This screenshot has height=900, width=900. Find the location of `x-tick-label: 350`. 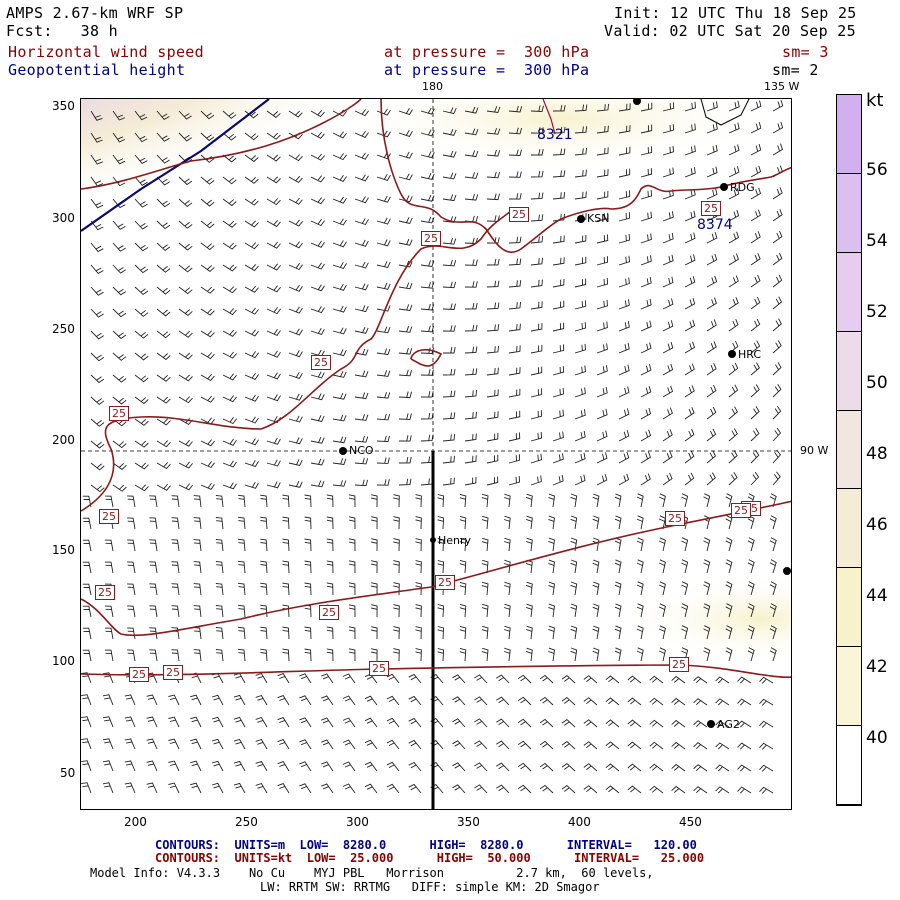

x-tick-label: 350 is located at coordinates (468, 822).